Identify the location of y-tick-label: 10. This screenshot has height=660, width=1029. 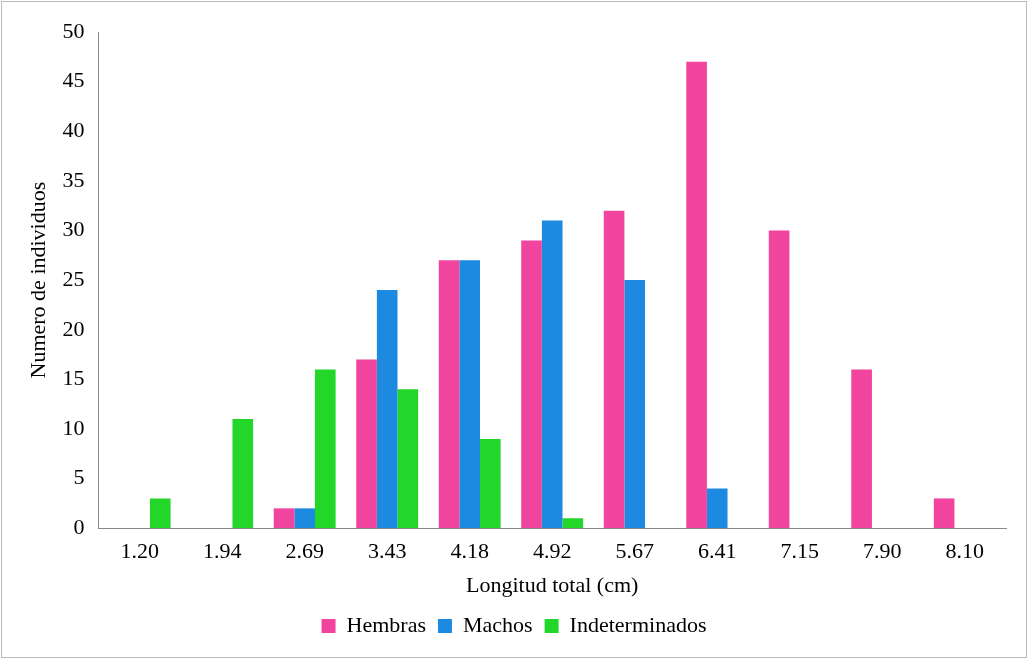
(73, 427).